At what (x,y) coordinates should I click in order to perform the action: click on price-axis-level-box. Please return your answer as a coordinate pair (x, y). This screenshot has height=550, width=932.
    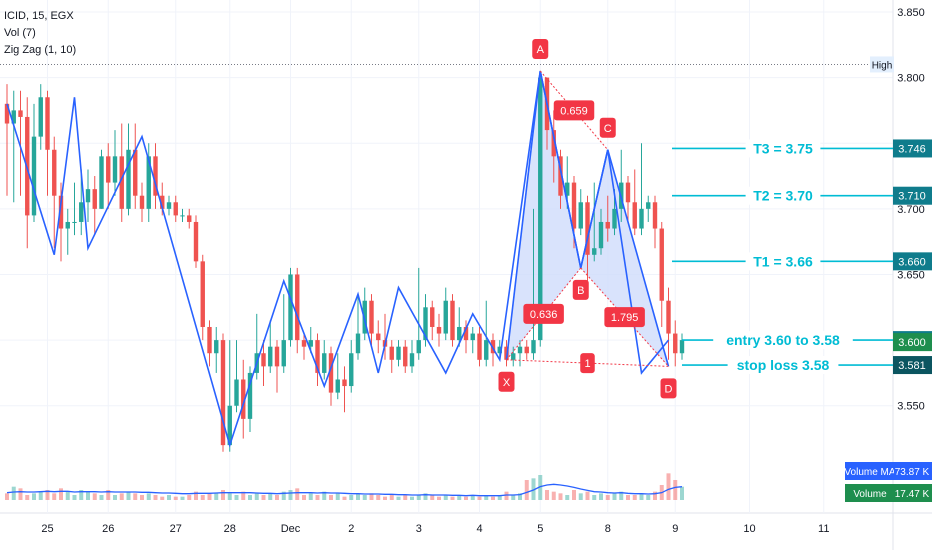
    Looking at the image, I should click on (912, 365).